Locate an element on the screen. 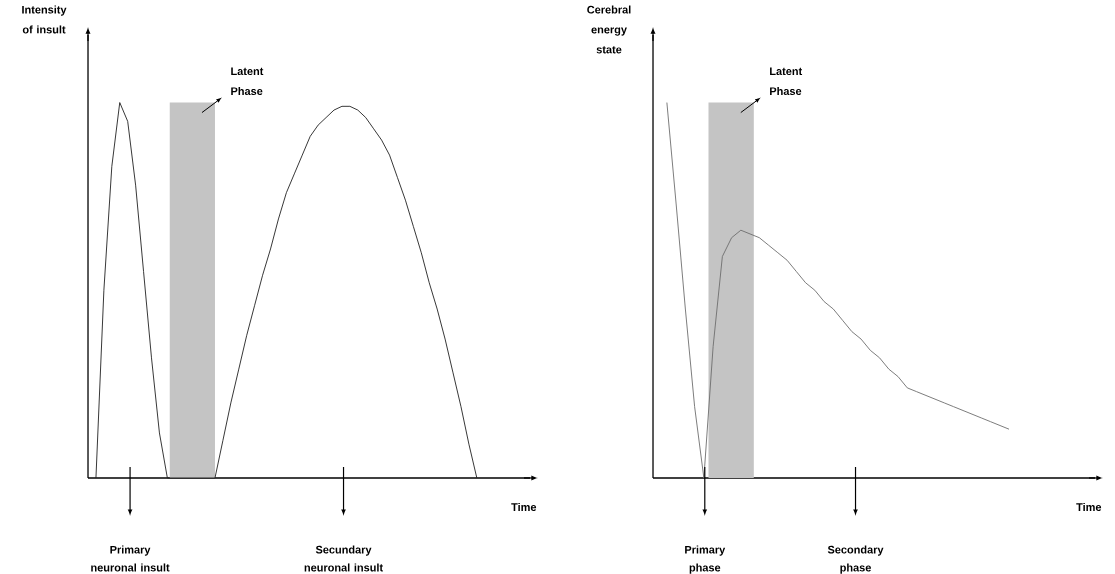  text: Secondary phase is located at coordinates (855, 559).